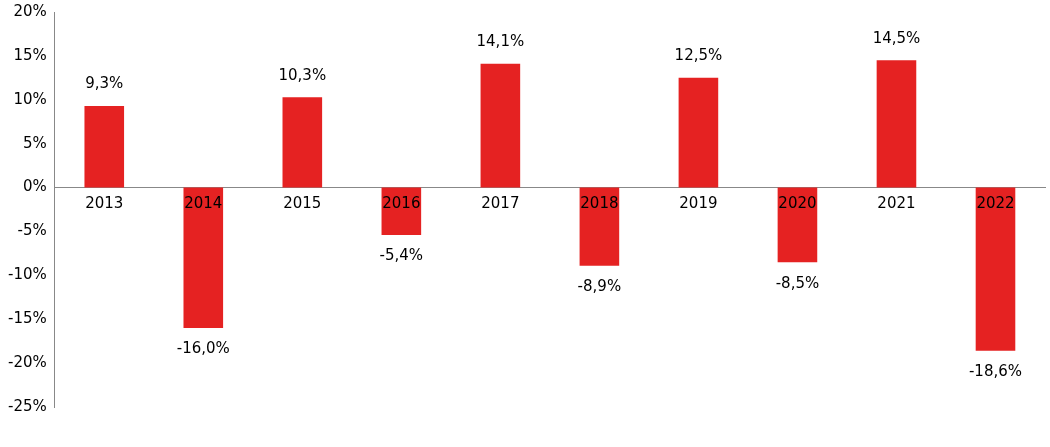  What do you see at coordinates (896, 202) in the screenshot?
I see `x-tick-label: 2021` at bounding box center [896, 202].